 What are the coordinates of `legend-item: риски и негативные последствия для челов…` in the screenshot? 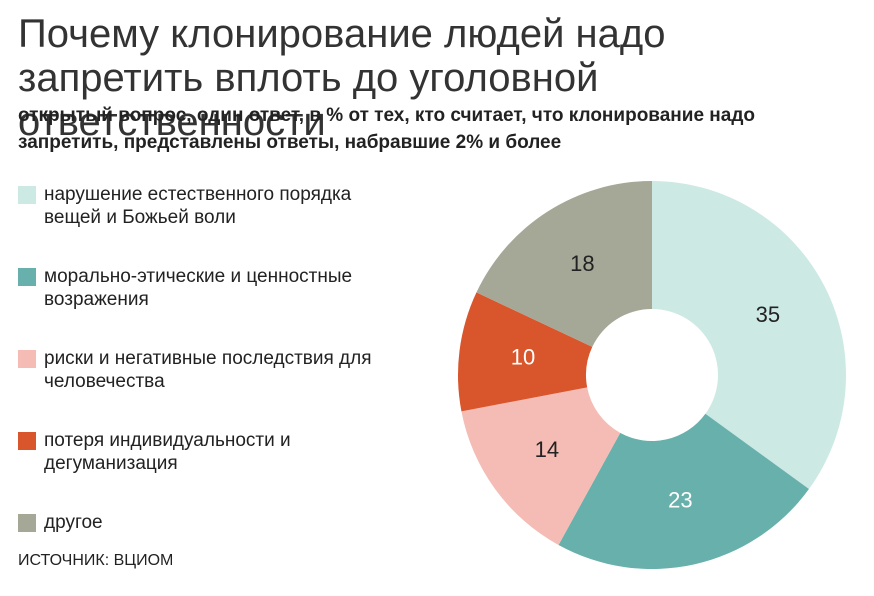 It's located at (208, 370).